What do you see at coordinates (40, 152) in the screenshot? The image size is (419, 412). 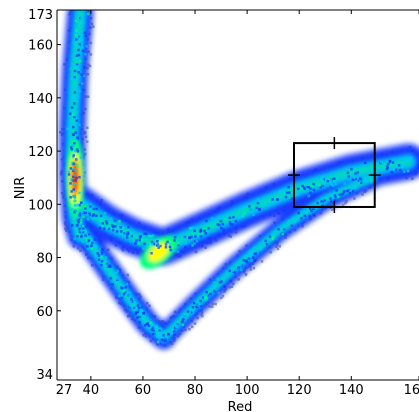 I see `y-tick-label: 120` at bounding box center [40, 152].